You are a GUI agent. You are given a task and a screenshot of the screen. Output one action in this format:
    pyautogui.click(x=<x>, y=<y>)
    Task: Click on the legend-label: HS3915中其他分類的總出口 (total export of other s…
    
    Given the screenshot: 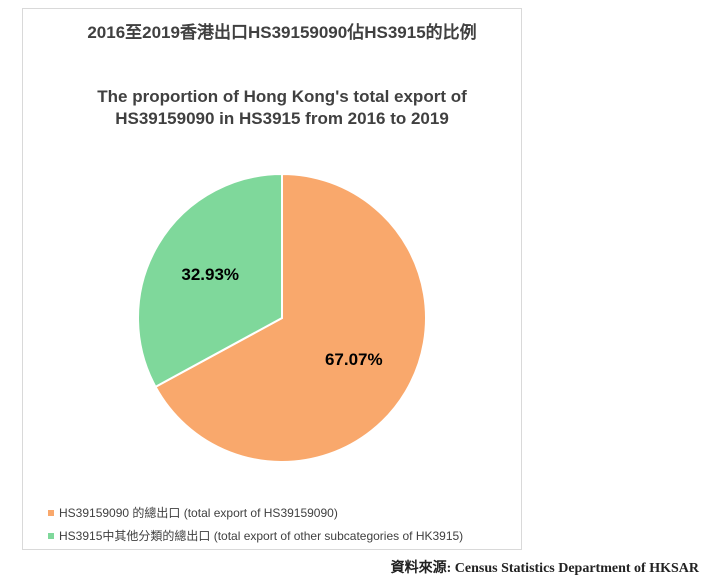 What is the action you would take?
    pyautogui.click(x=261, y=536)
    